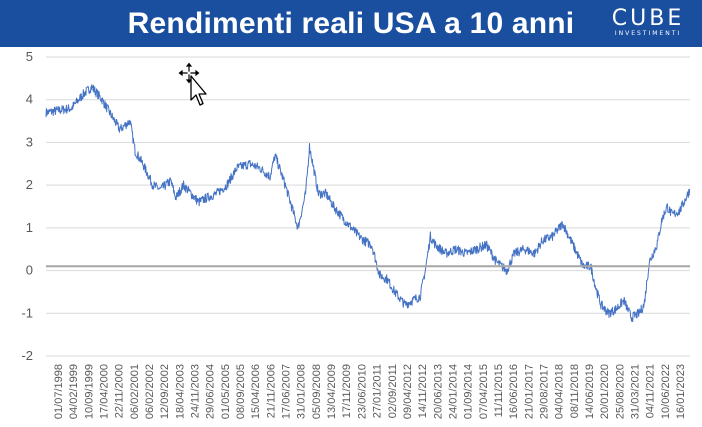 This screenshot has height=427, width=702. I want to click on y-tick-label: 0, so click(29, 270).